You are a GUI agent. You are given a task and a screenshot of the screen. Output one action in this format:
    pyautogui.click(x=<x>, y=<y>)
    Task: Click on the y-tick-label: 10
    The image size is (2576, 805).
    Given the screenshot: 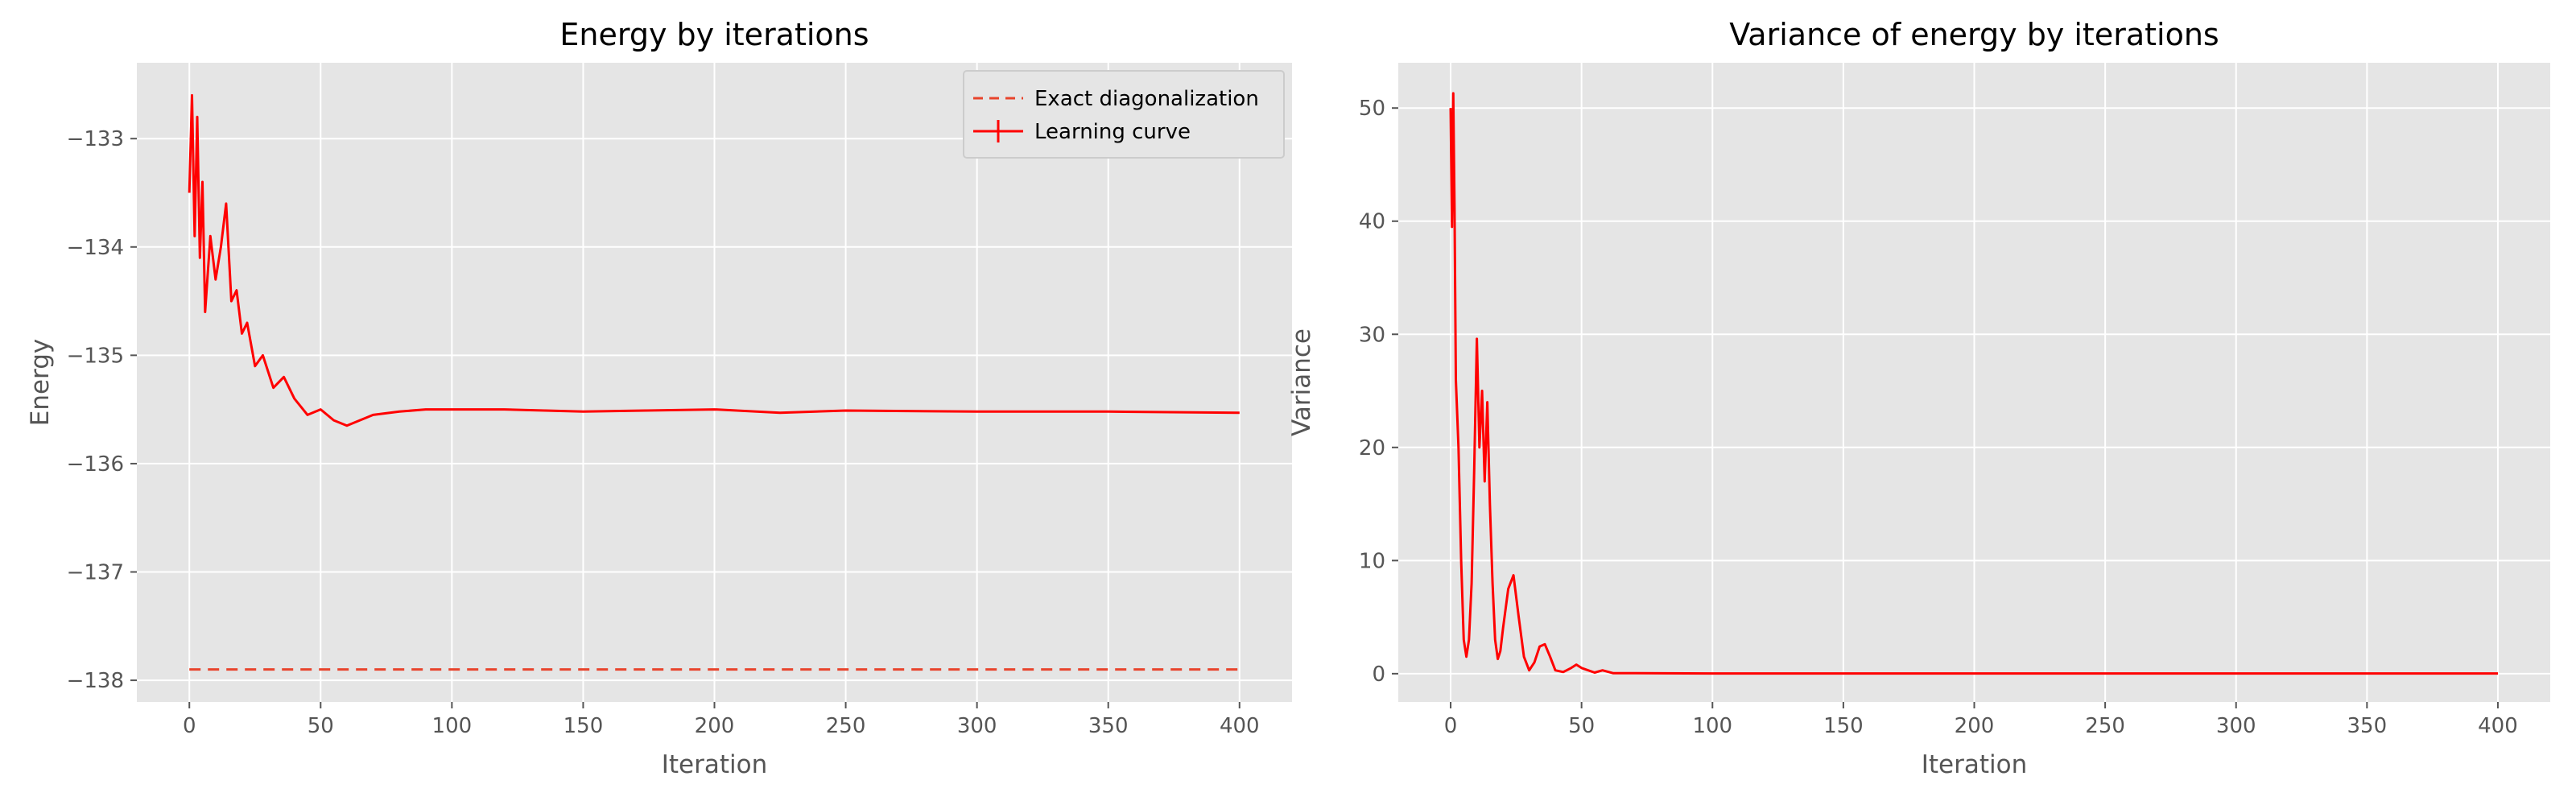 What is the action you would take?
    pyautogui.click(x=1372, y=561)
    